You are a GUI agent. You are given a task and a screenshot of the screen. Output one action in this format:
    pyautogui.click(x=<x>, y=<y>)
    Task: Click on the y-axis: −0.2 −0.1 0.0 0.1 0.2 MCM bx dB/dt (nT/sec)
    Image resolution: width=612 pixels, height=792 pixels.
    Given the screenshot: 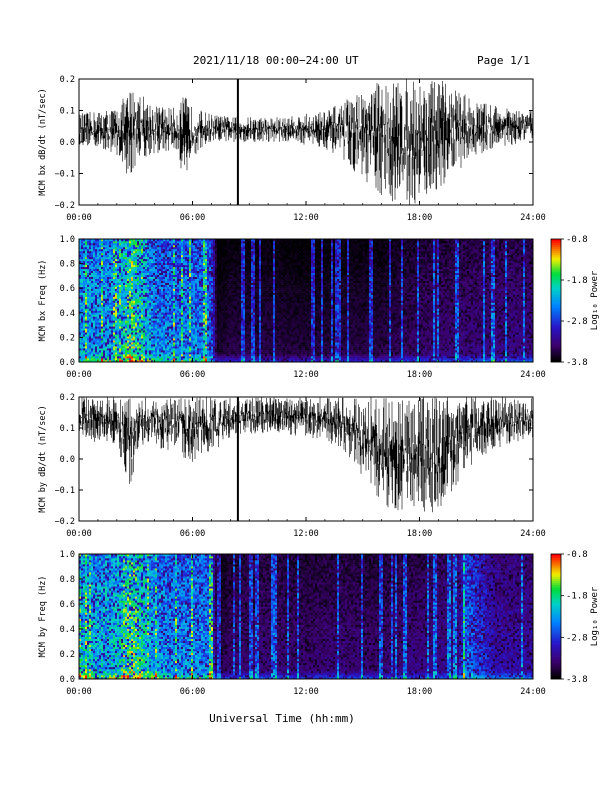 What is the action you would take?
    pyautogui.click(x=285, y=143)
    